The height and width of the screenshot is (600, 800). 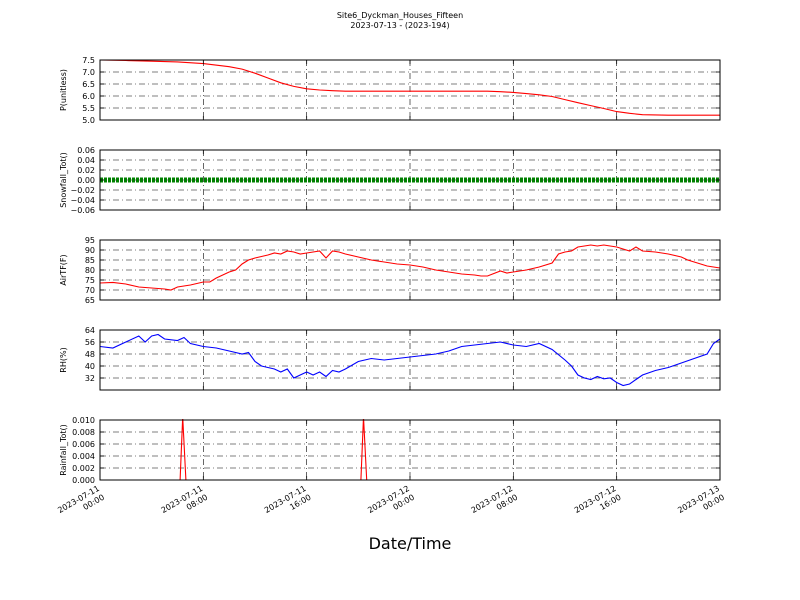 I want to click on y-axis-label: Rainfall_Tot(), so click(x=63, y=450).